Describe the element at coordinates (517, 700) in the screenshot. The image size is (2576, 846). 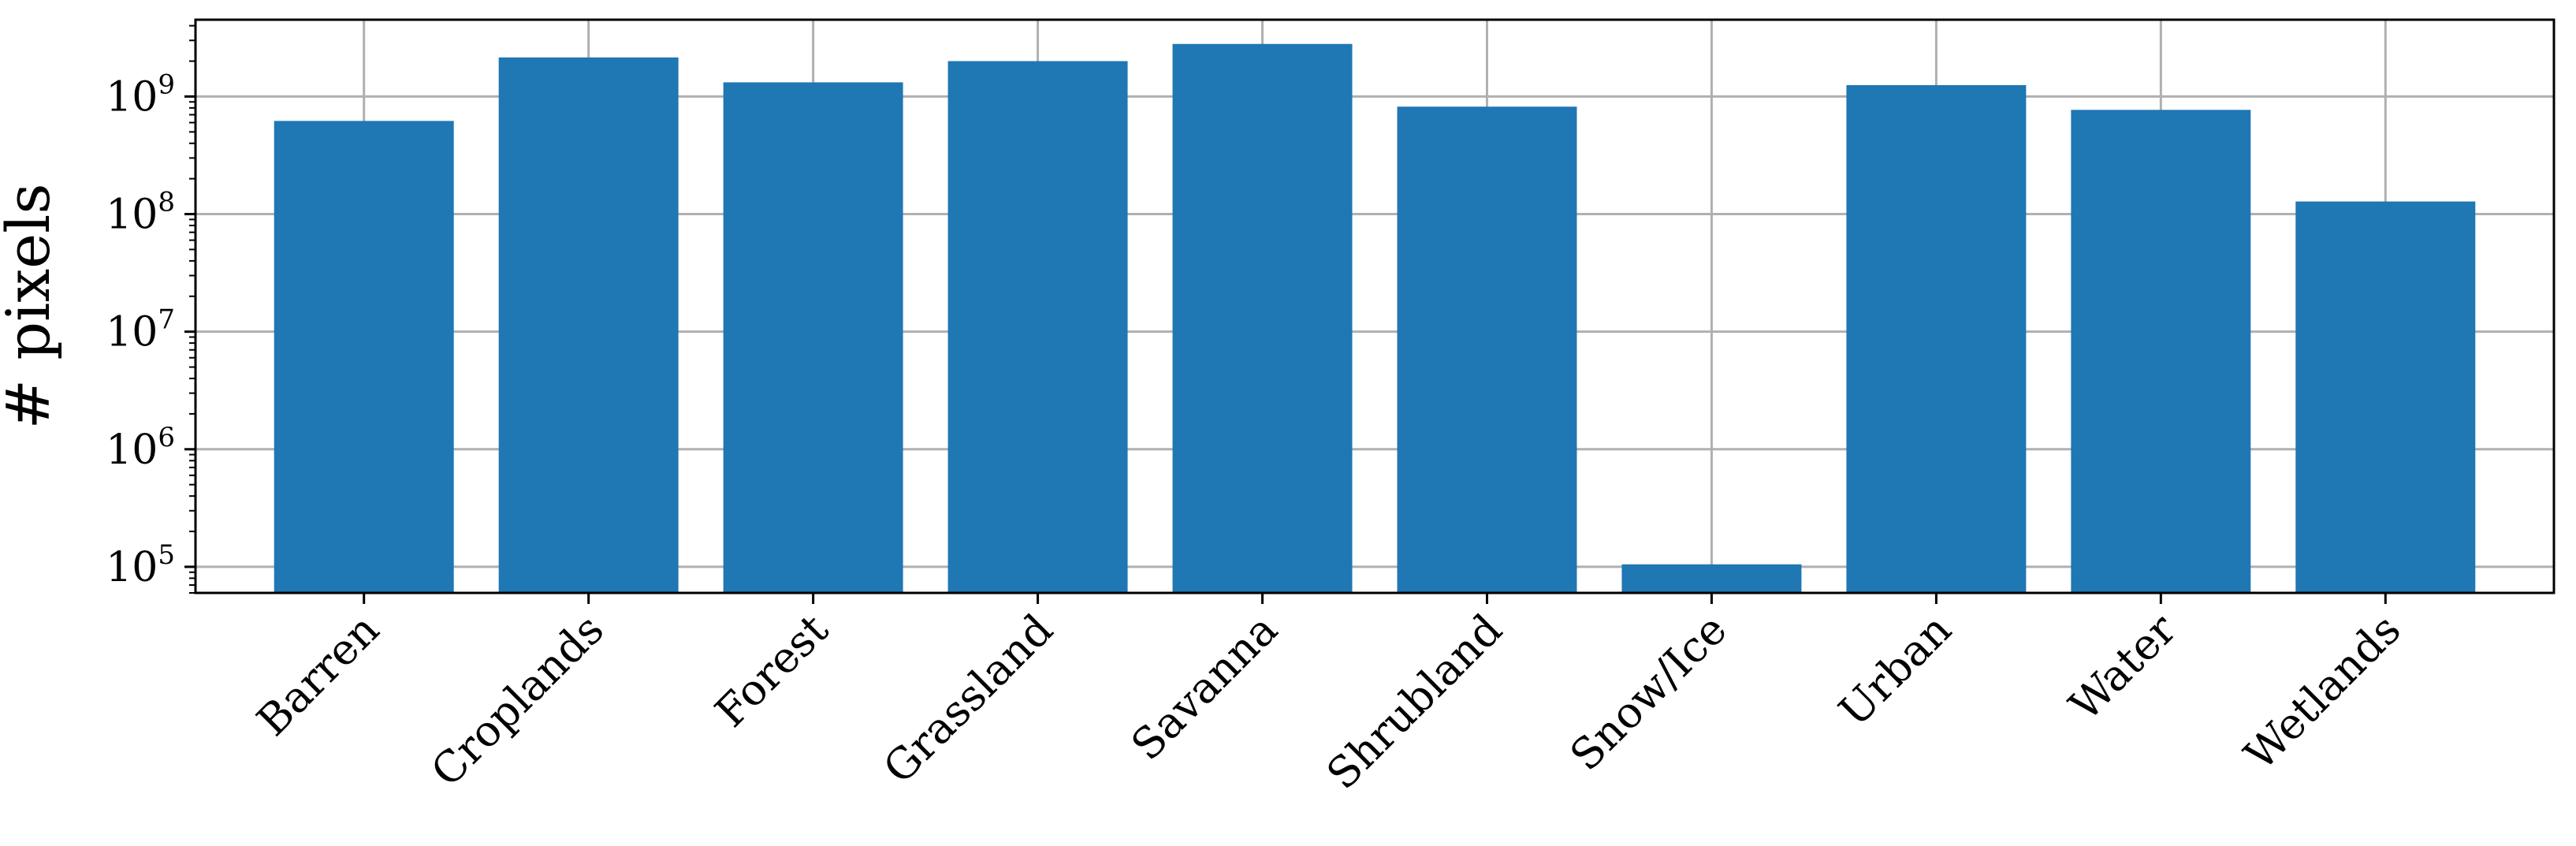
I see `x-tick-label: Croplands` at that location.